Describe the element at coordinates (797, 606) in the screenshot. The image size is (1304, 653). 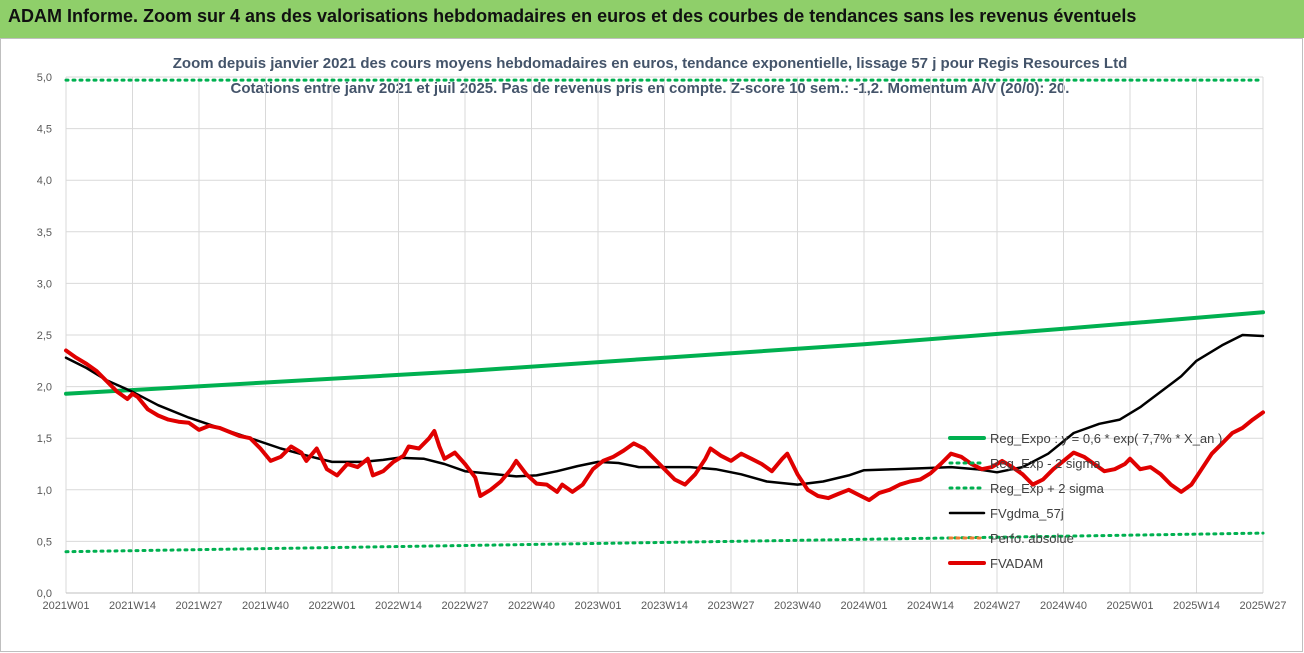
I see `x-tick-label: 2023W40` at that location.